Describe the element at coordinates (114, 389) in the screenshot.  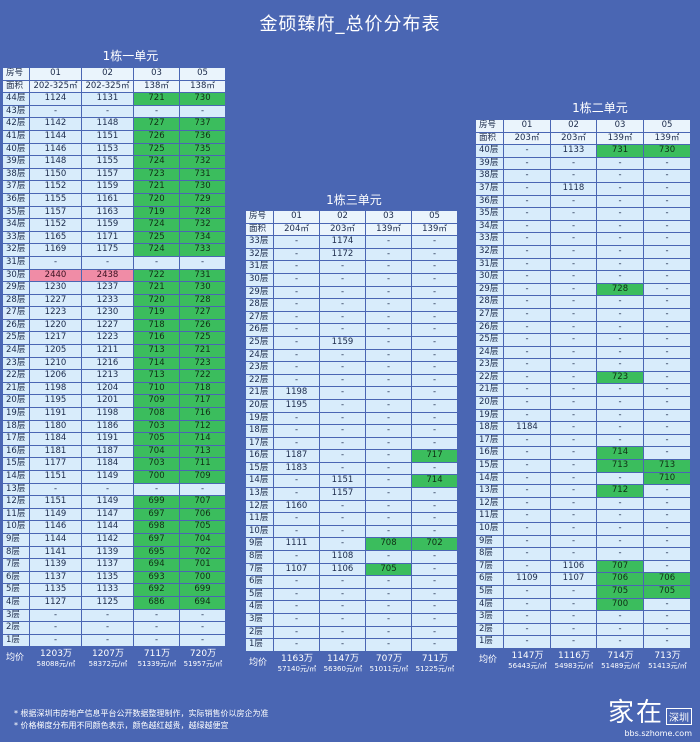
I see `table-row: 21层 1198 1204 710 718` at that location.